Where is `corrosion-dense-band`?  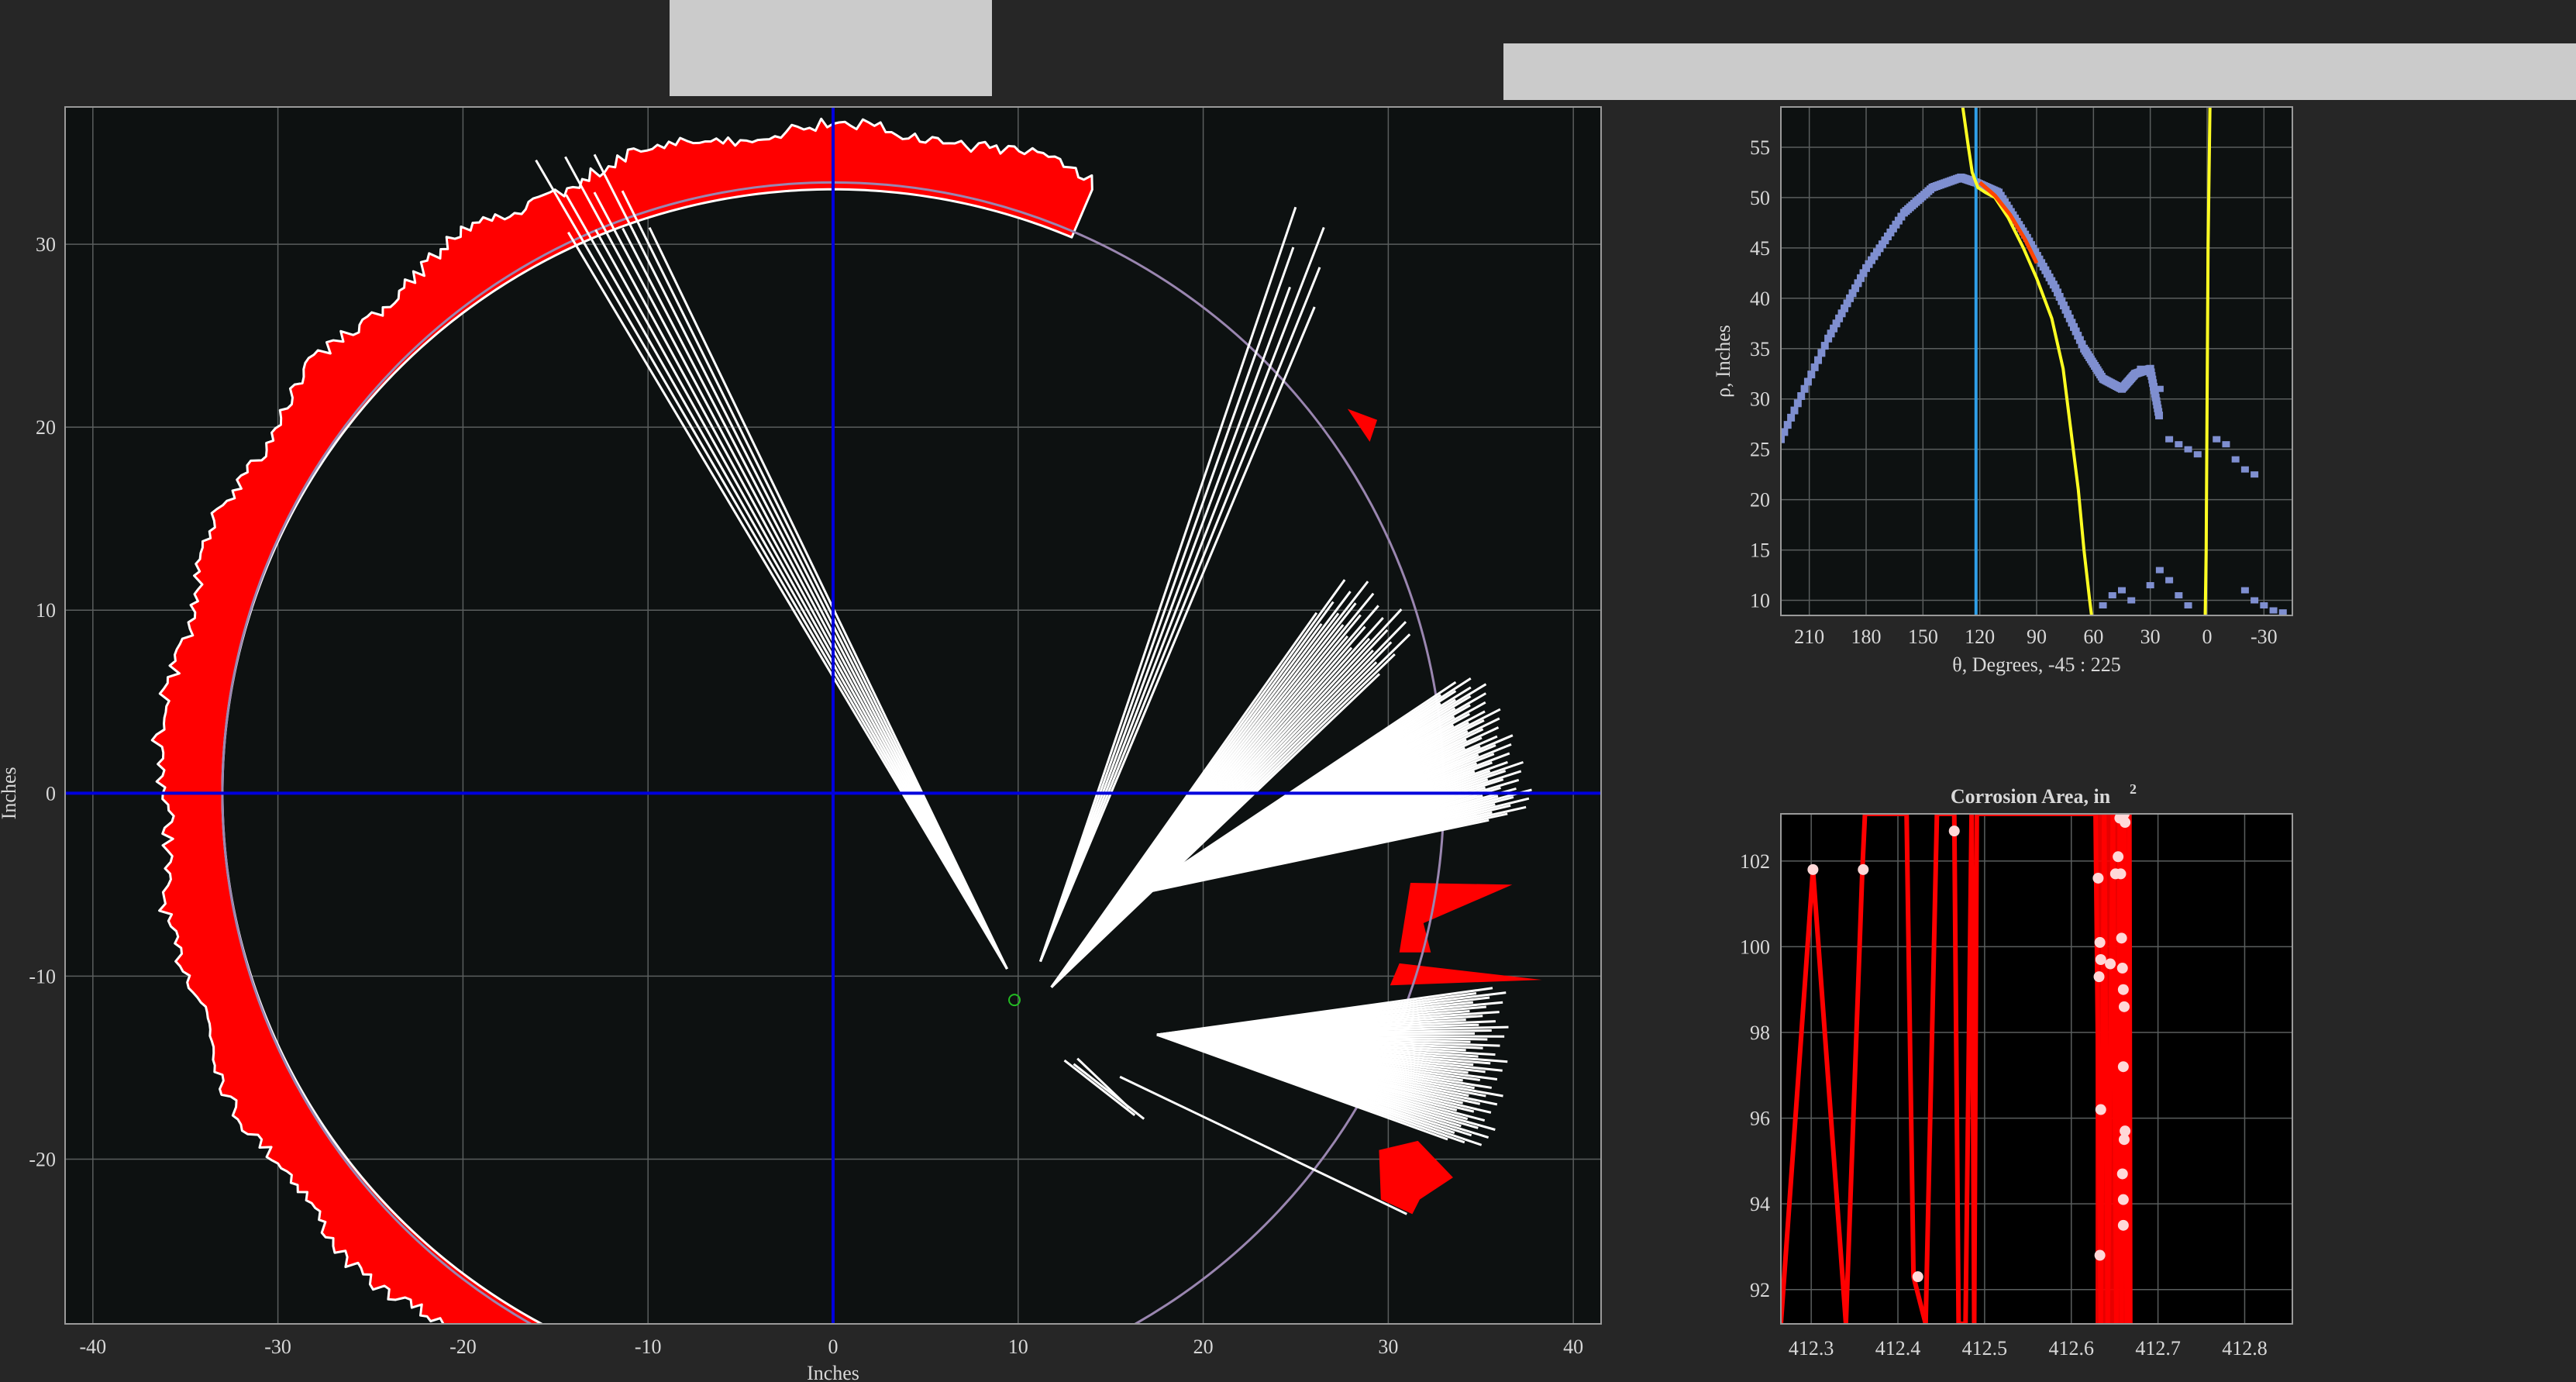 corrosion-dense-band is located at coordinates (2113, 1069).